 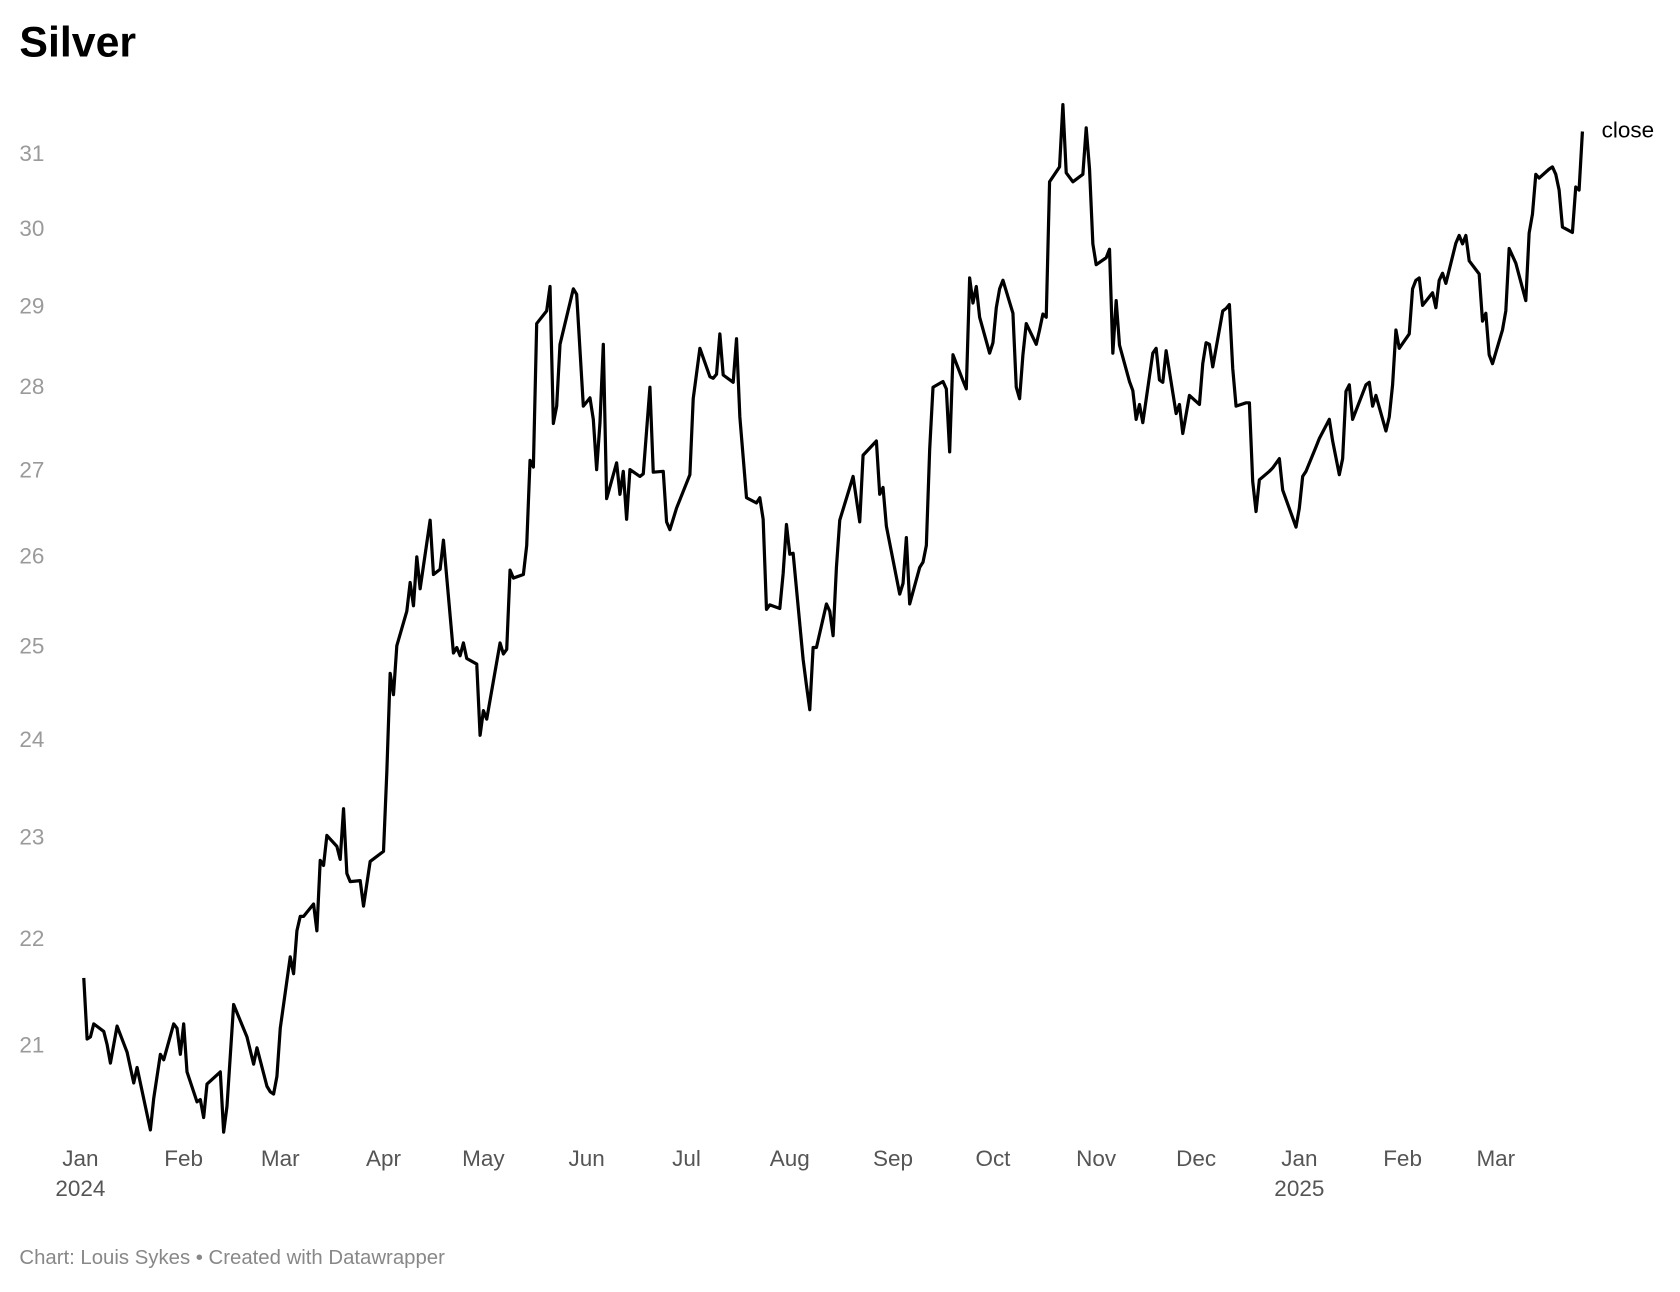 What do you see at coordinates (31, 306) in the screenshot?
I see `y-tick-label: 29` at bounding box center [31, 306].